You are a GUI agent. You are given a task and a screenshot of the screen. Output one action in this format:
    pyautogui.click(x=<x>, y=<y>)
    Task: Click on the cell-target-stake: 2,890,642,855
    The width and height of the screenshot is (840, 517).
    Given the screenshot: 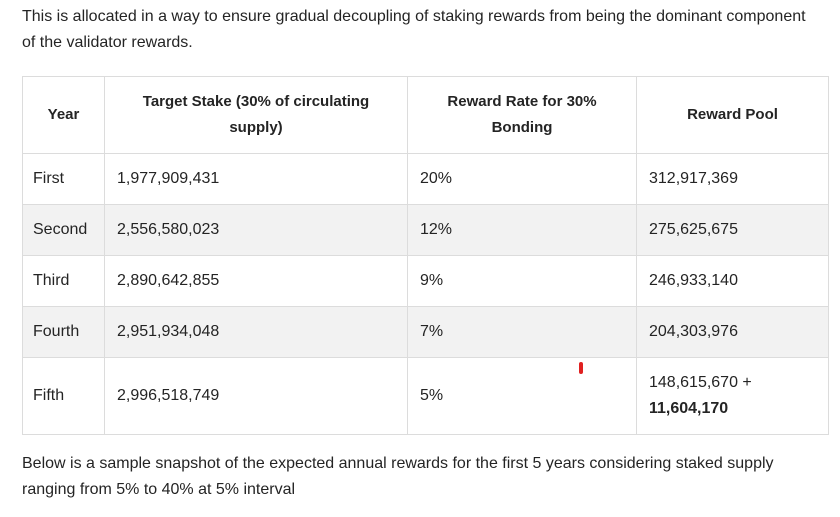 What is the action you would take?
    pyautogui.click(x=256, y=281)
    